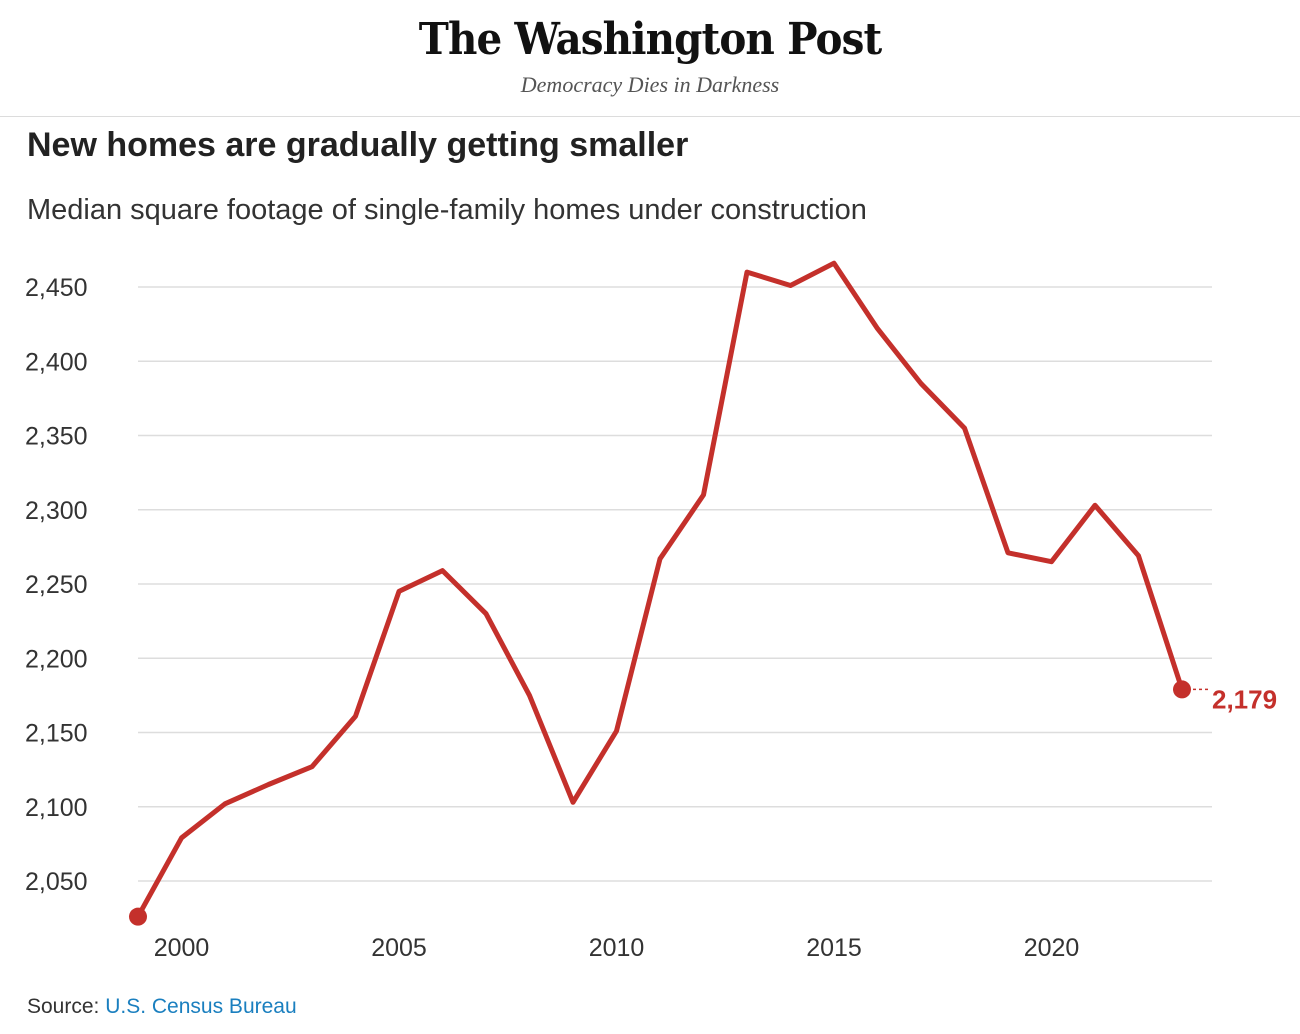 This screenshot has height=1034, width=1300. Describe the element at coordinates (834, 948) in the screenshot. I see `x-tick-label-2015: 2015` at that location.